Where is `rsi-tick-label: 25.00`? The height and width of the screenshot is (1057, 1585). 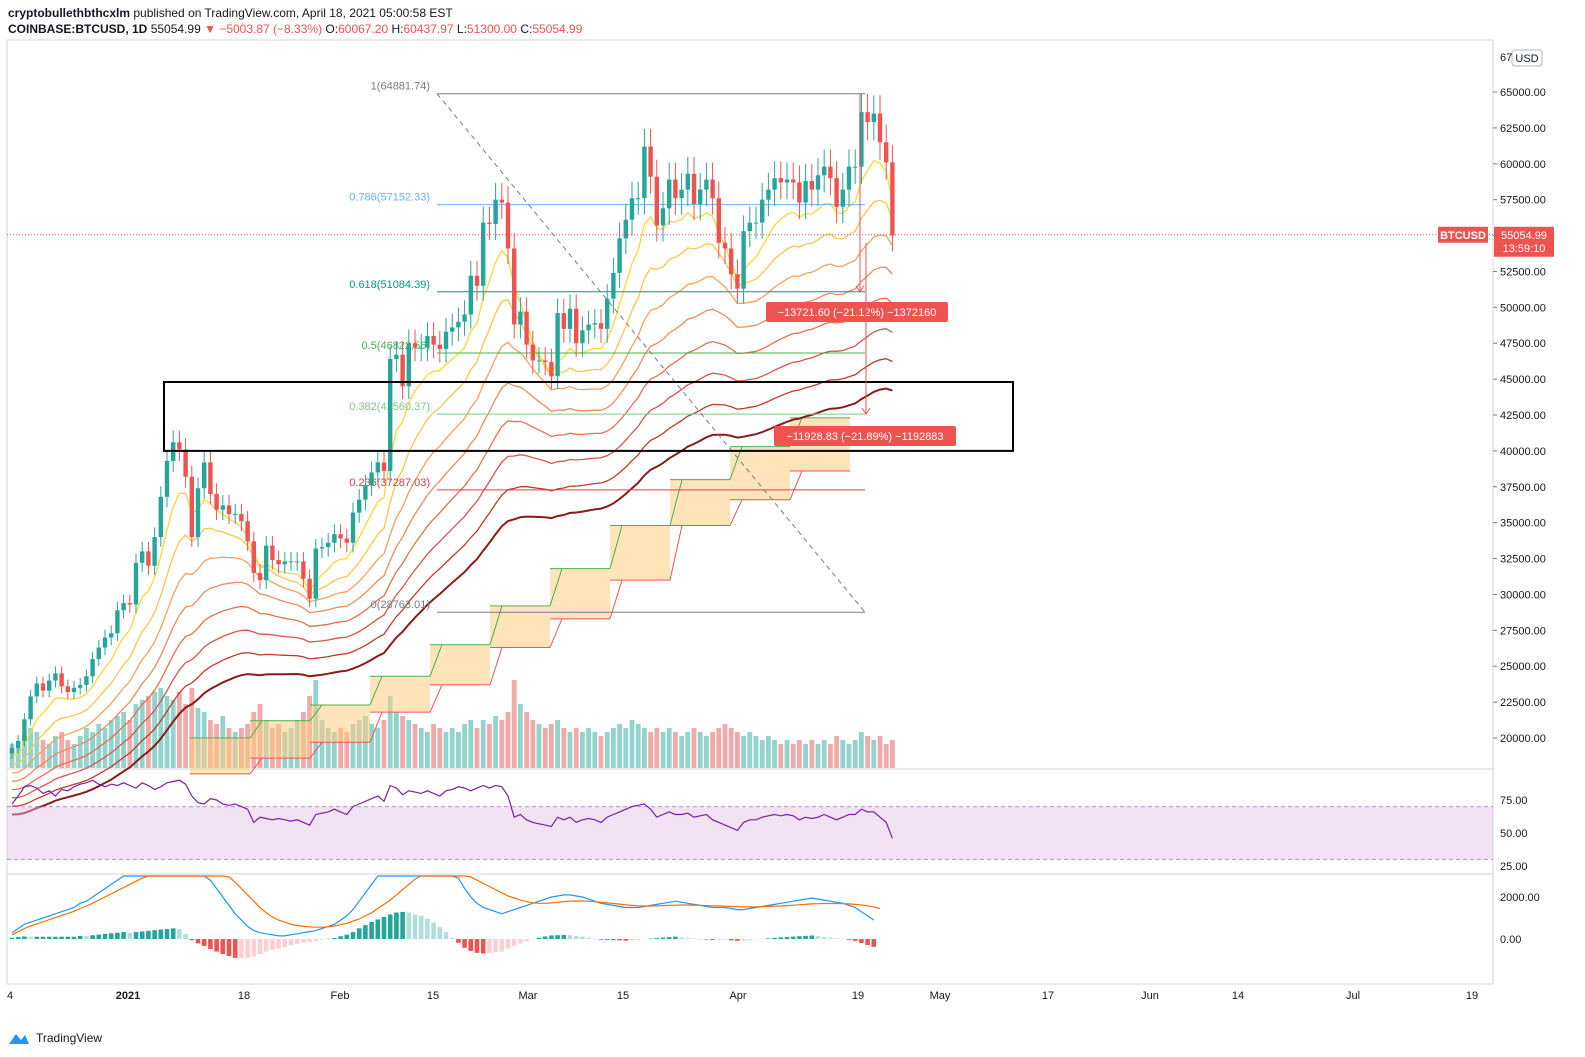
rsi-tick-label: 25.00 is located at coordinates (1514, 867).